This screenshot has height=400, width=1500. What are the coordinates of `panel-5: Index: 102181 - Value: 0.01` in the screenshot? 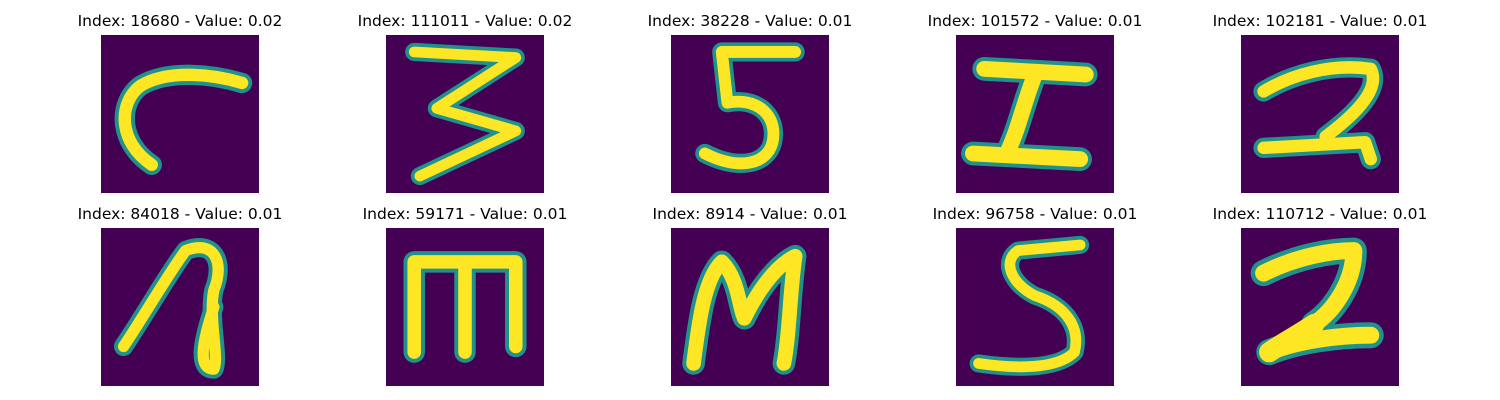 It's located at (1320, 104).